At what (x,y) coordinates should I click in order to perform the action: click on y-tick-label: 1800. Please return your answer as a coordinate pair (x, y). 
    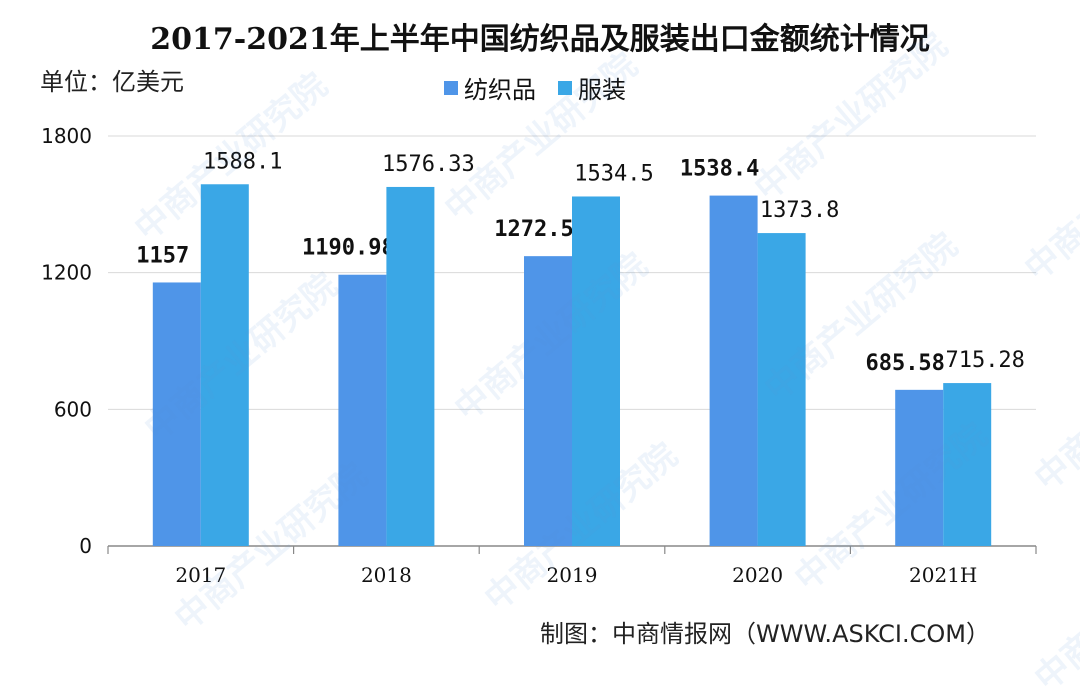
    Looking at the image, I should click on (66, 136).